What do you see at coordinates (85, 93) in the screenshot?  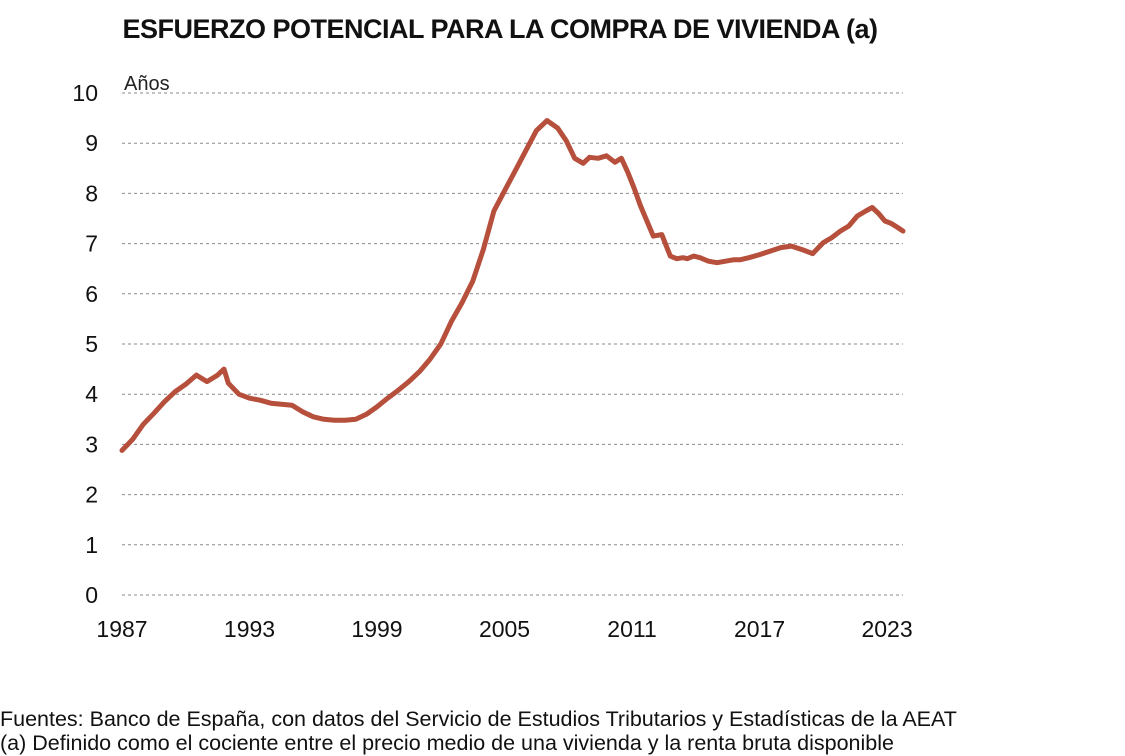 I see `y-tick-label: 10` at bounding box center [85, 93].